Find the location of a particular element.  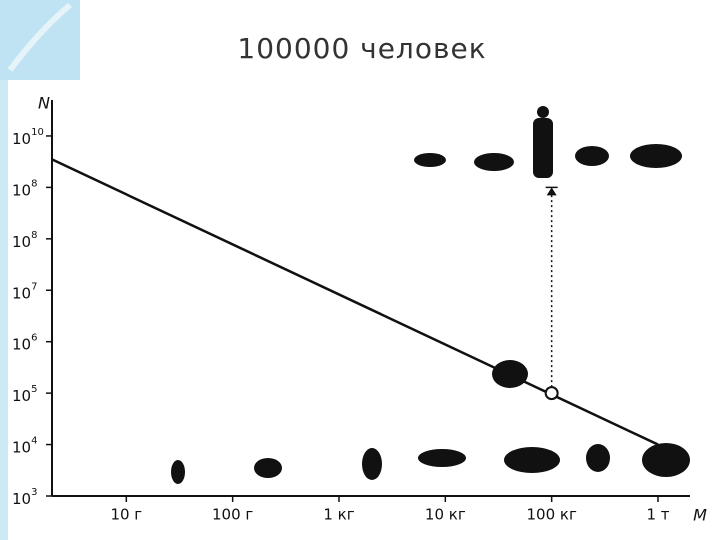

y-tick-exponent: 3 is located at coordinates (34, 492).